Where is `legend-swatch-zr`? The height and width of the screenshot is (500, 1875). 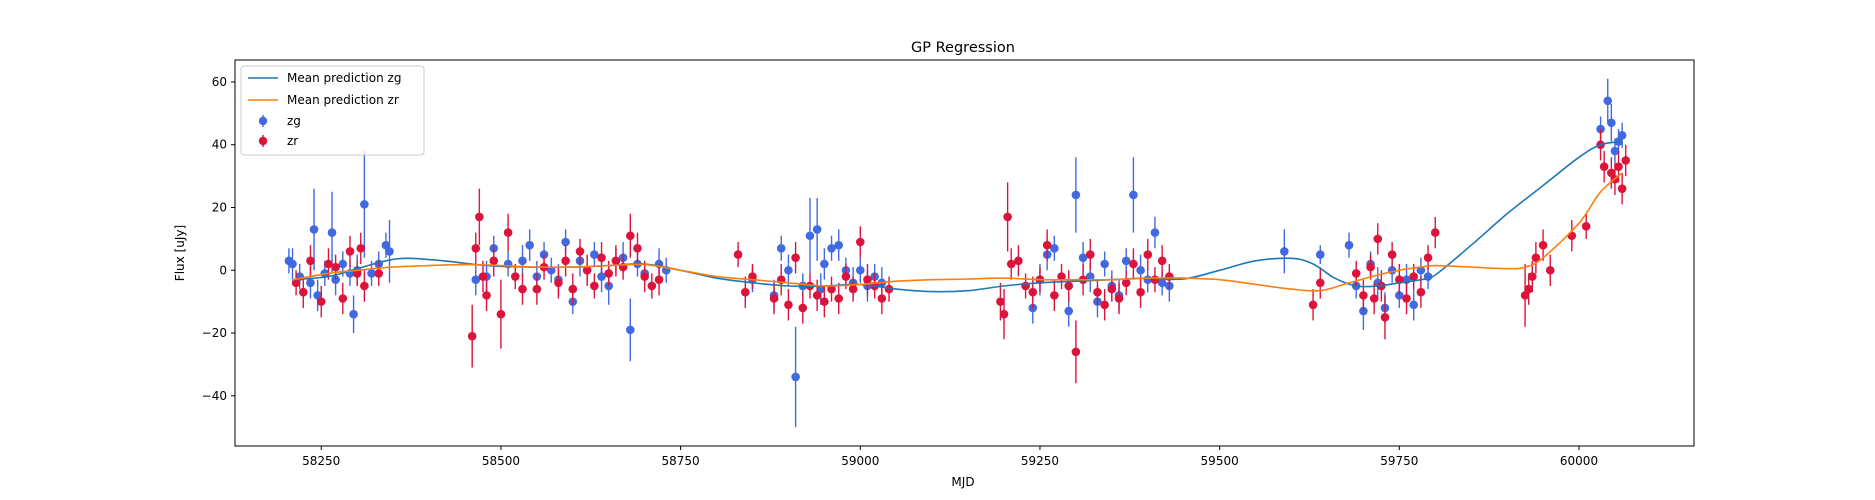
legend-swatch-zr is located at coordinates (263, 141).